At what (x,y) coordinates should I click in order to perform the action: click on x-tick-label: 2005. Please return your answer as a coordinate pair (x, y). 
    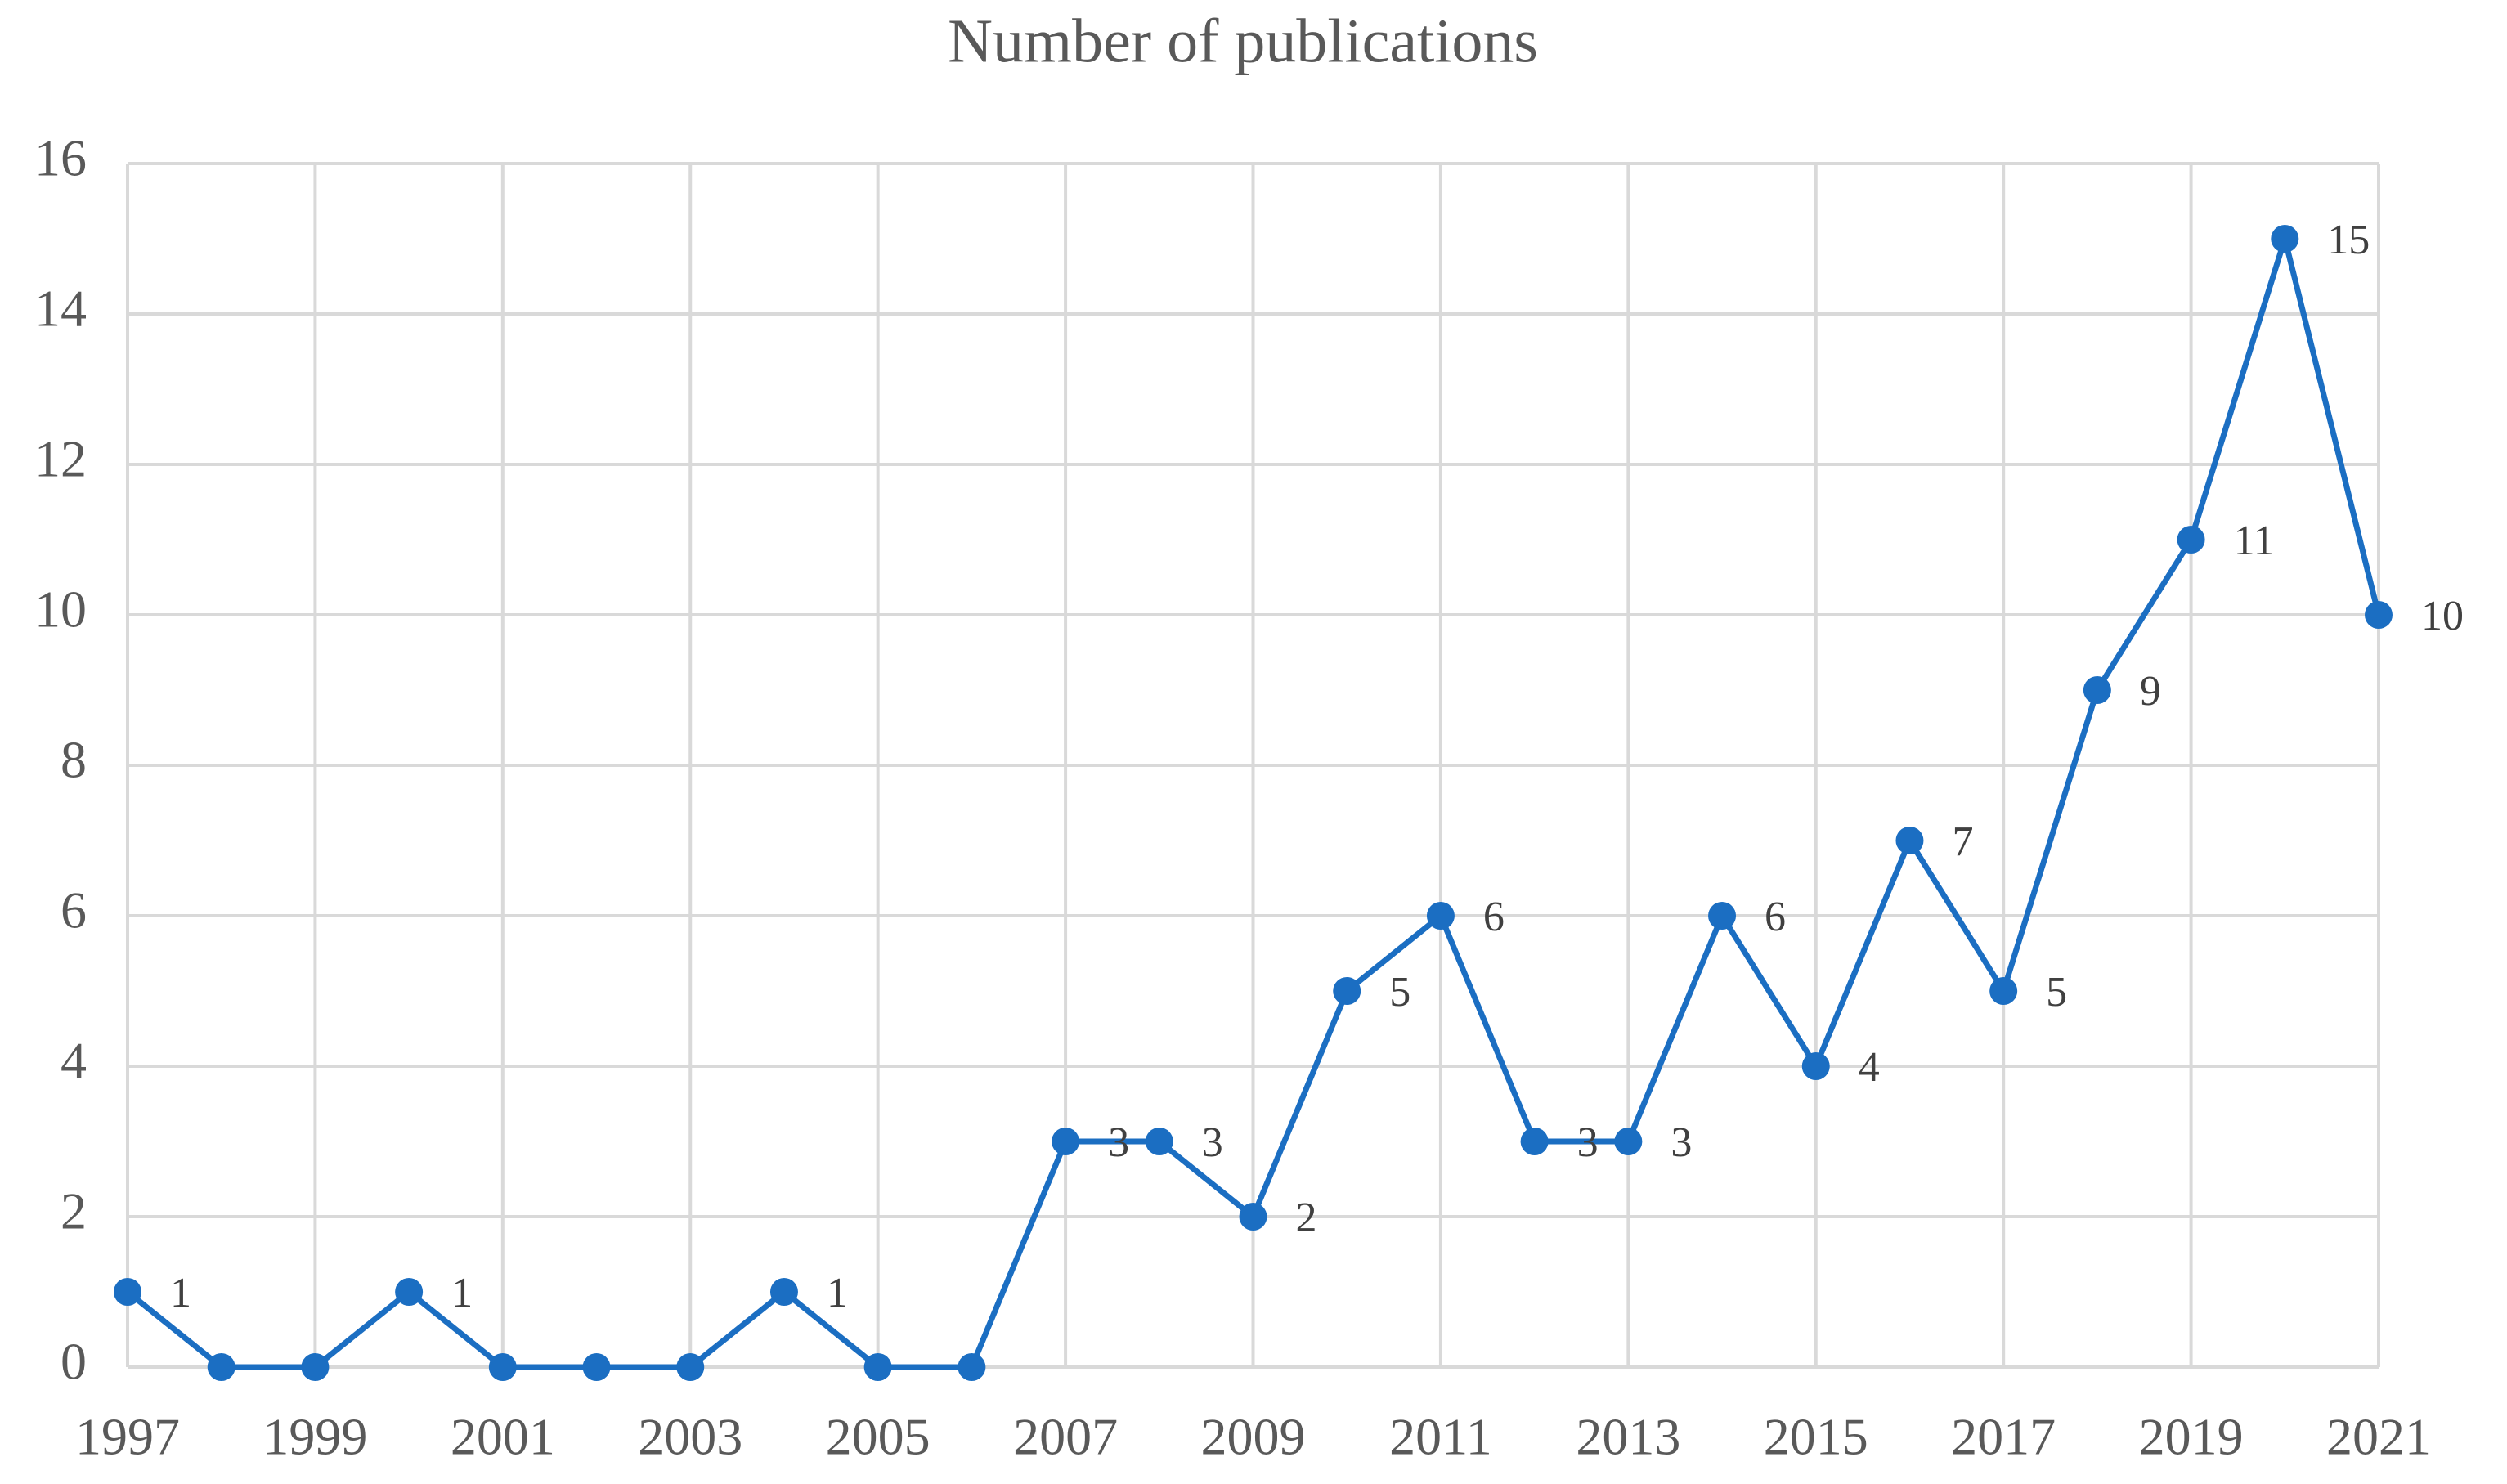
    Looking at the image, I should click on (878, 1437).